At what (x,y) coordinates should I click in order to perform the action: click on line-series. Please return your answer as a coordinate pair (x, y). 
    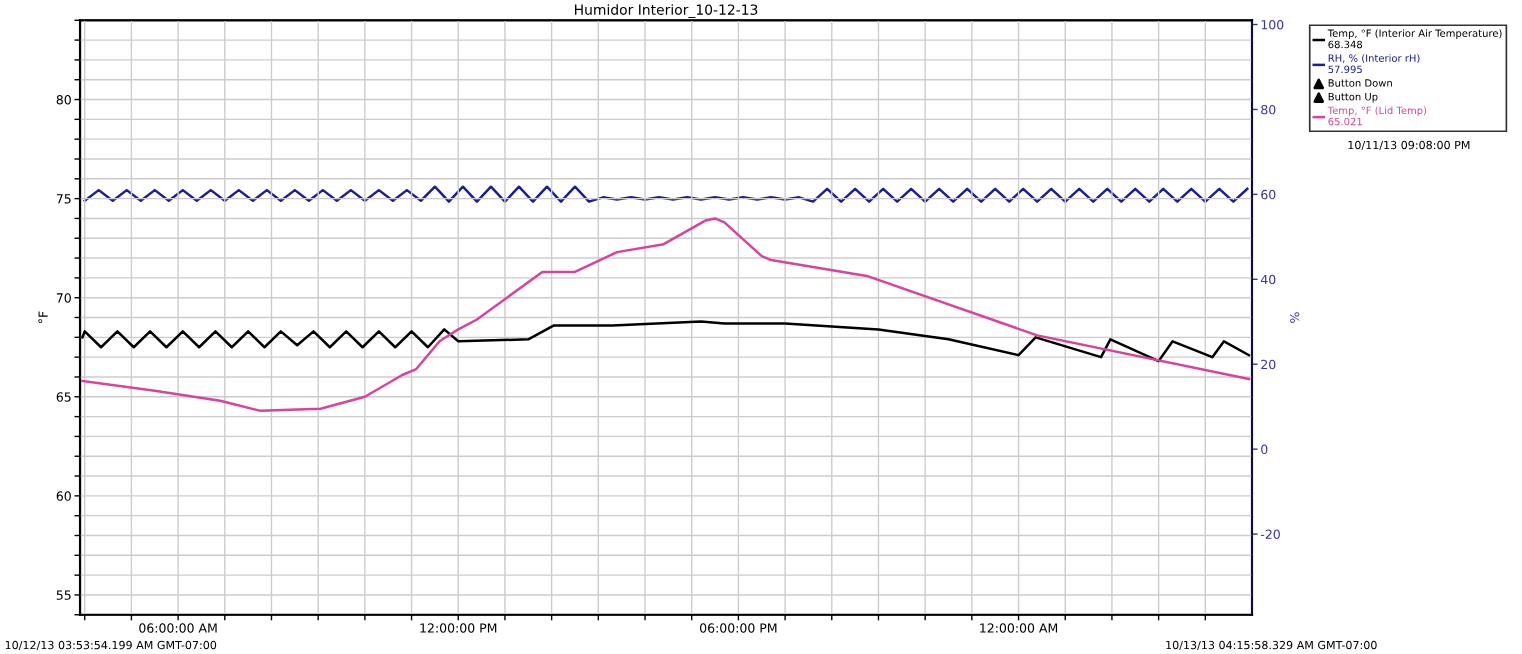
    Looking at the image, I should click on (666, 194).